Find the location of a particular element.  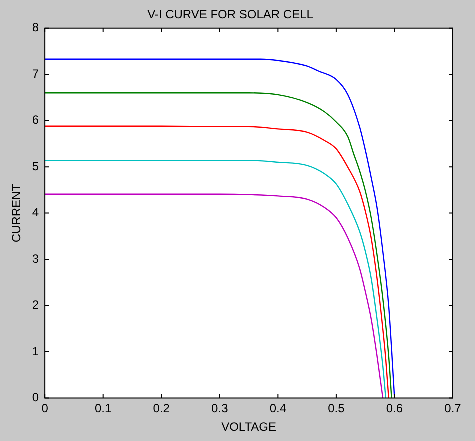

x-tick-label: 0.1 is located at coordinates (103, 409).